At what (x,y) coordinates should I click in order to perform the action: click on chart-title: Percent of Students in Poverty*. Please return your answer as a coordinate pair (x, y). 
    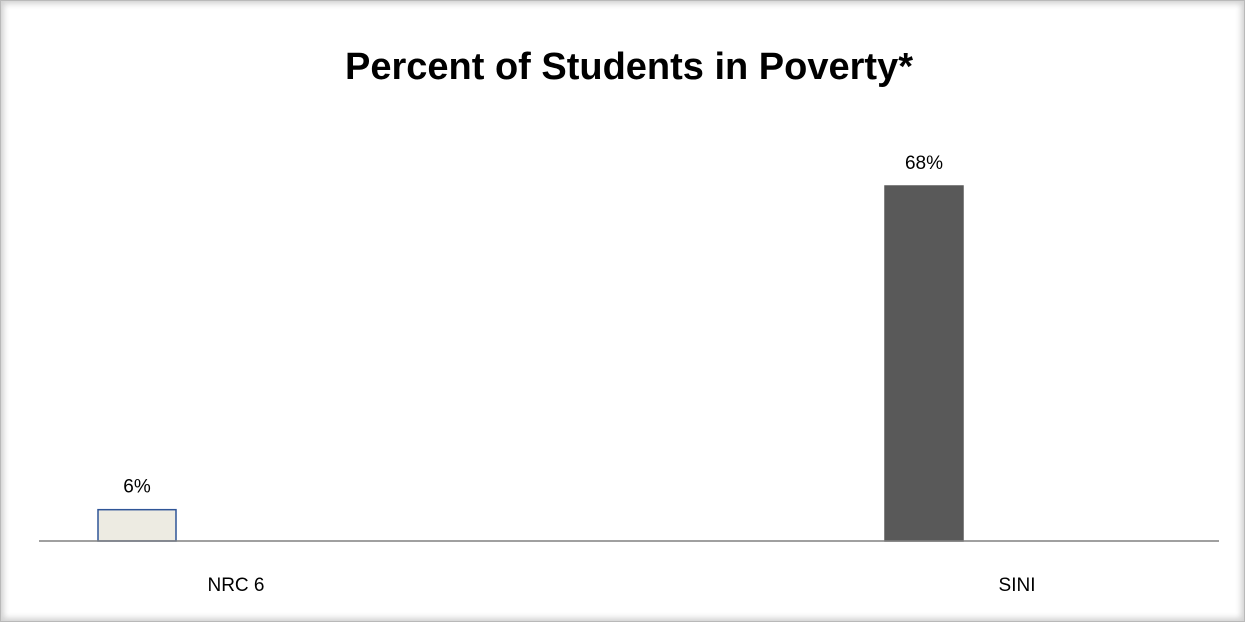
    Looking at the image, I should click on (629, 67).